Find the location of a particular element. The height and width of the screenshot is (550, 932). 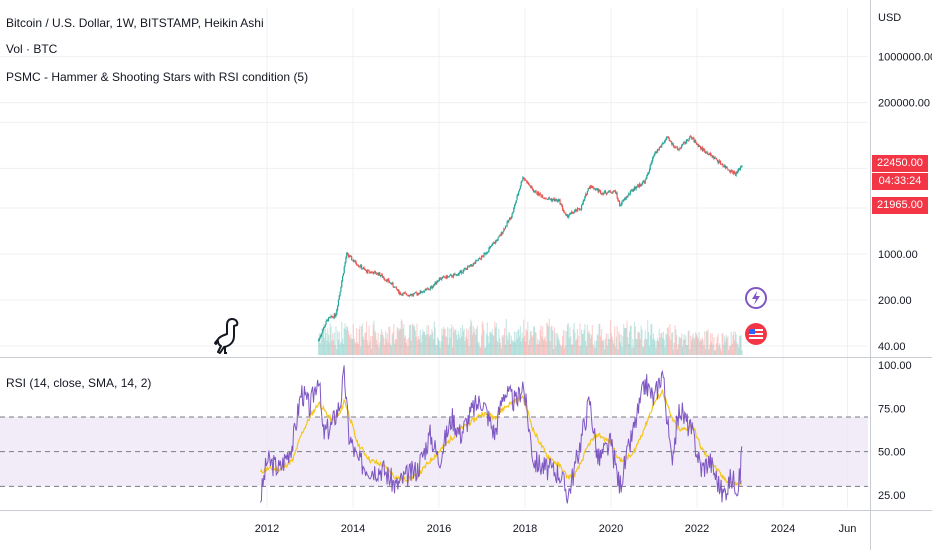

rsi-legend: RSI (14, close, SMA, 14, 2) is located at coordinates (79, 383).